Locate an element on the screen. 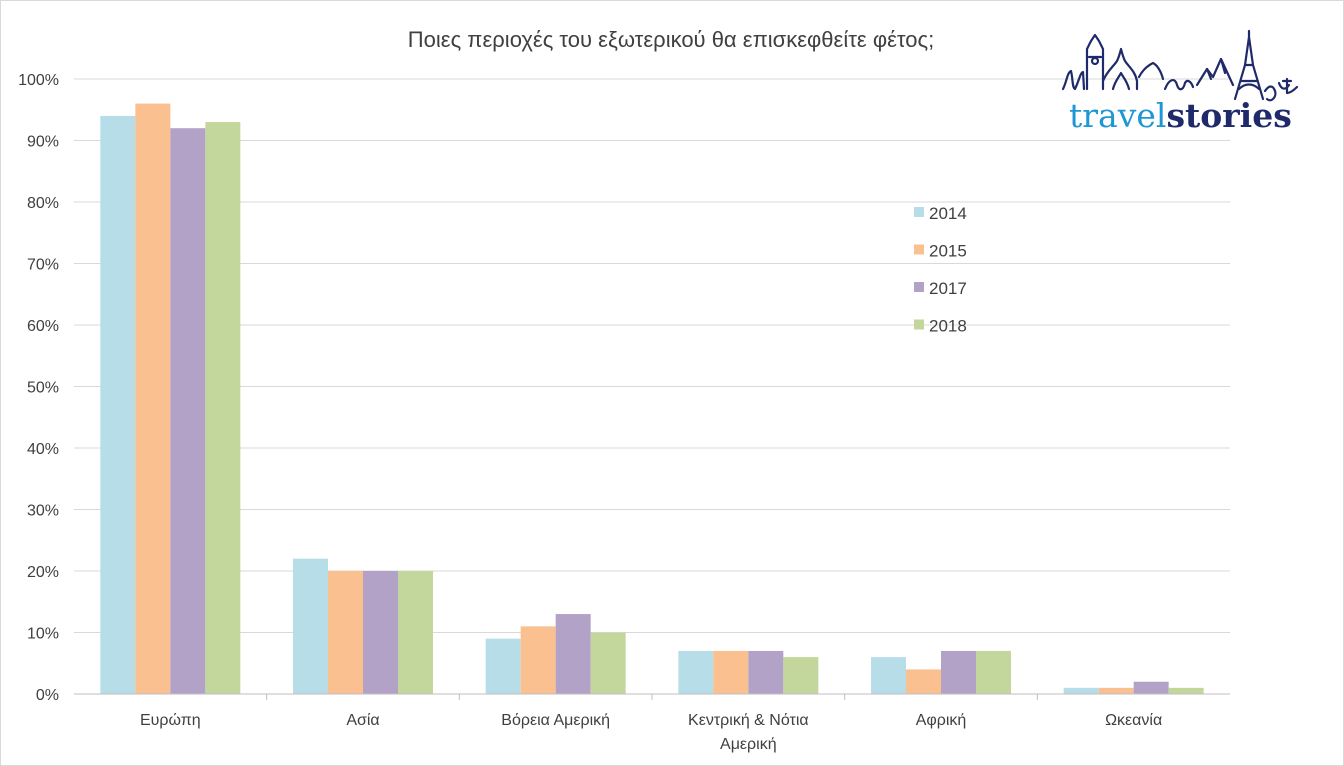 Image resolution: width=1344 pixels, height=766 pixels. logo-wordmark-travel: travel is located at coordinates (1117, 115).